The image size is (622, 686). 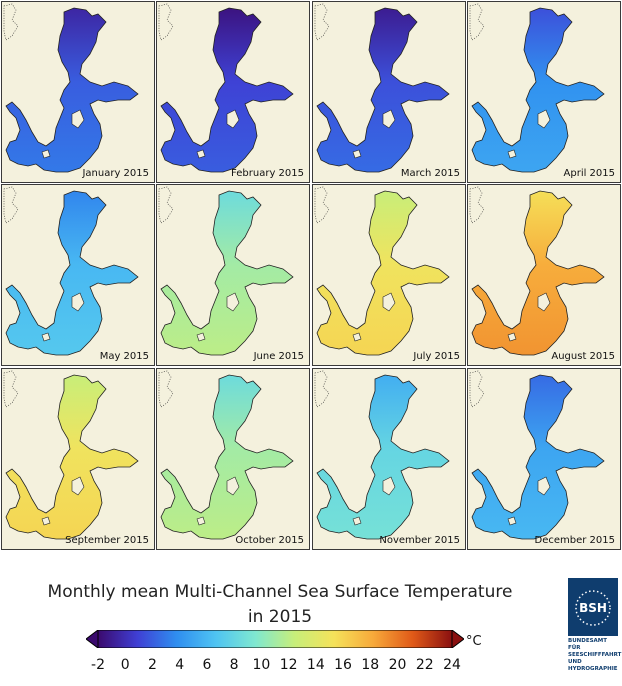 I want to click on colorbar-tick-label: 12, so click(x=288, y=665).